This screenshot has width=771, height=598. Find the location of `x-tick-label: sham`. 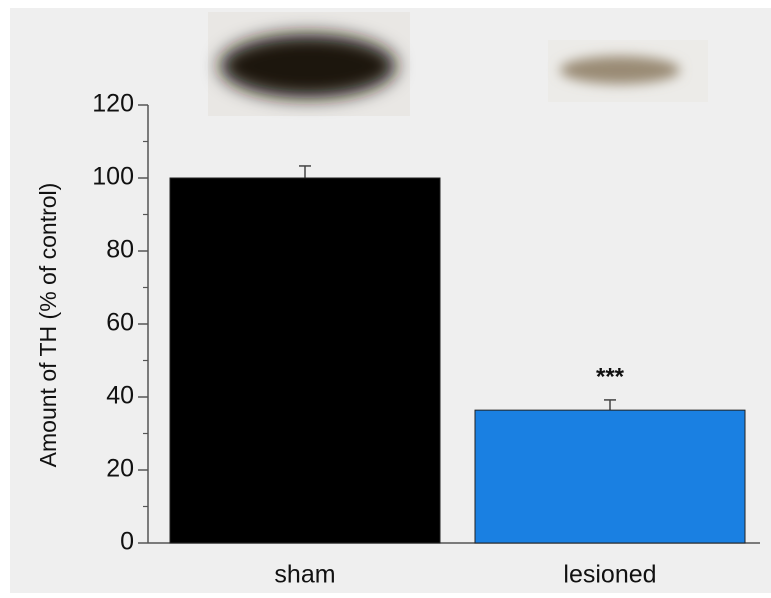

x-tick-label: sham is located at coordinates (304, 575).